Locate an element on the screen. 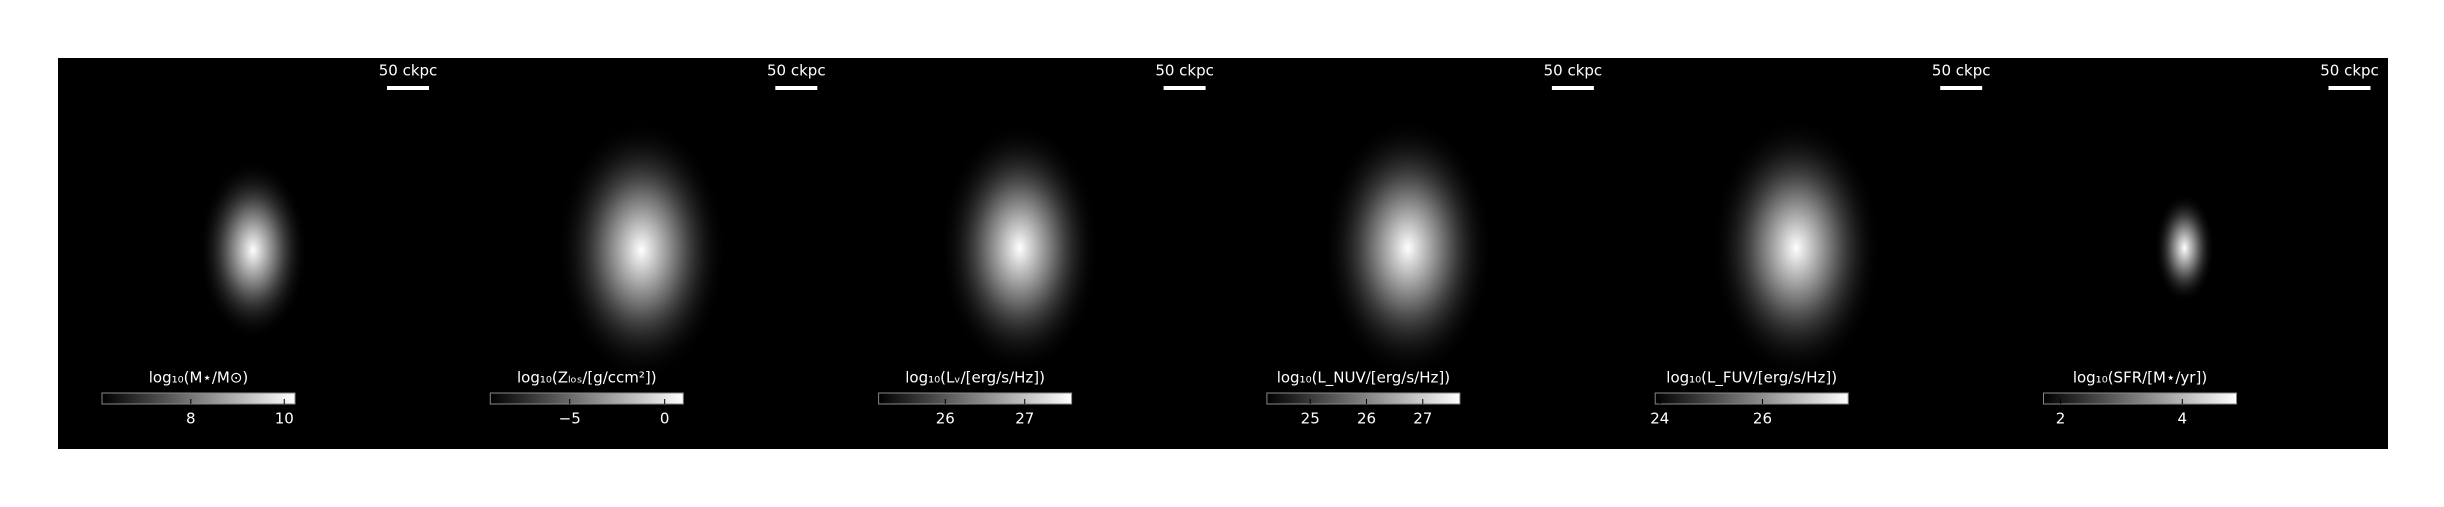  colorbar-tick-label: 10 is located at coordinates (284, 419).